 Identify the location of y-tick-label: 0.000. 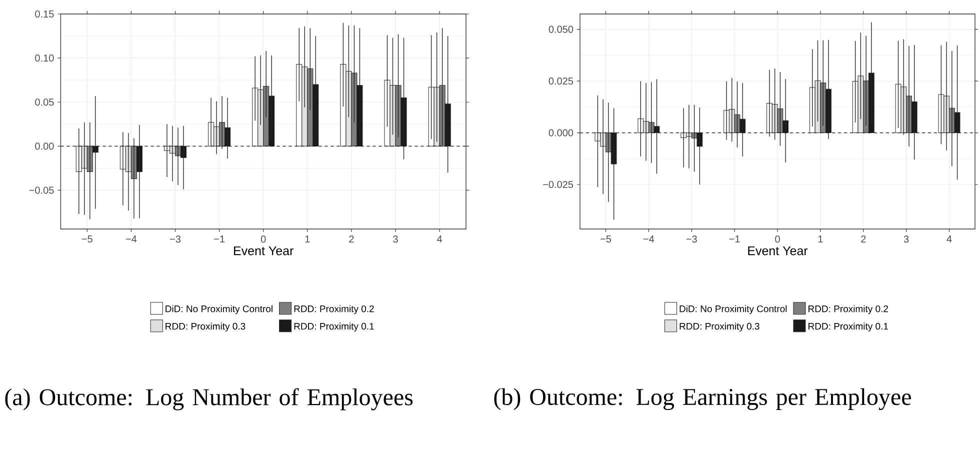
(561, 132).